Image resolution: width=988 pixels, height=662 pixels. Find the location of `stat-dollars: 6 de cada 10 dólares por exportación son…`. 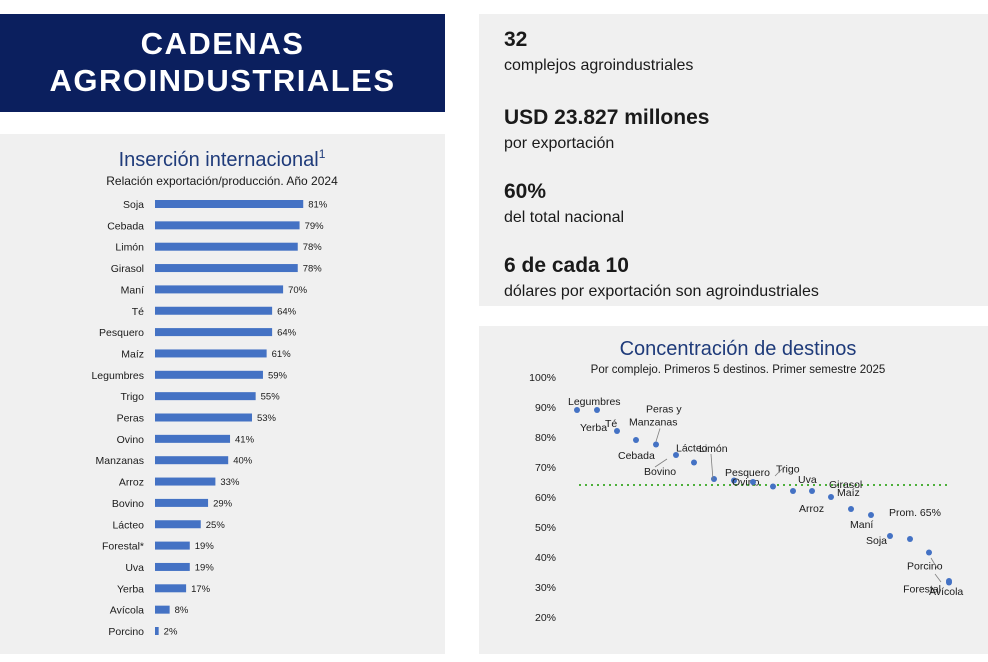

stat-dollars: 6 de cada 10 dólares por exportación son… is located at coordinates (661, 278).